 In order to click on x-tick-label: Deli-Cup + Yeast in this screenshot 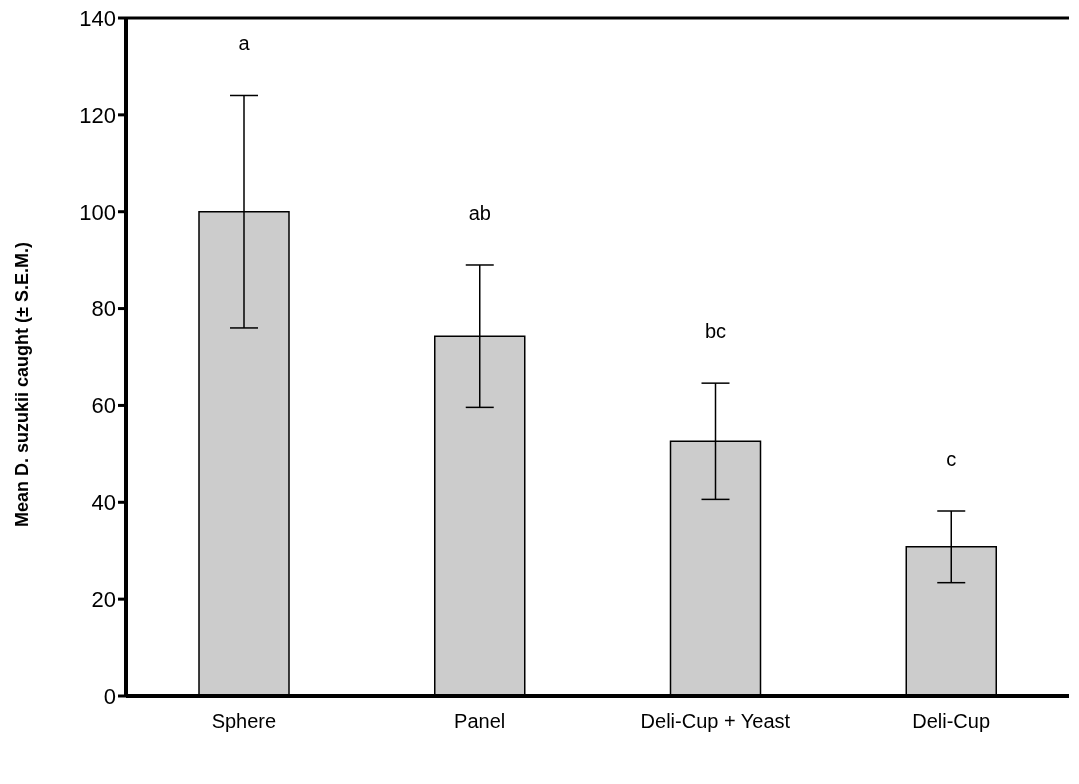, I will do `click(715, 721)`.